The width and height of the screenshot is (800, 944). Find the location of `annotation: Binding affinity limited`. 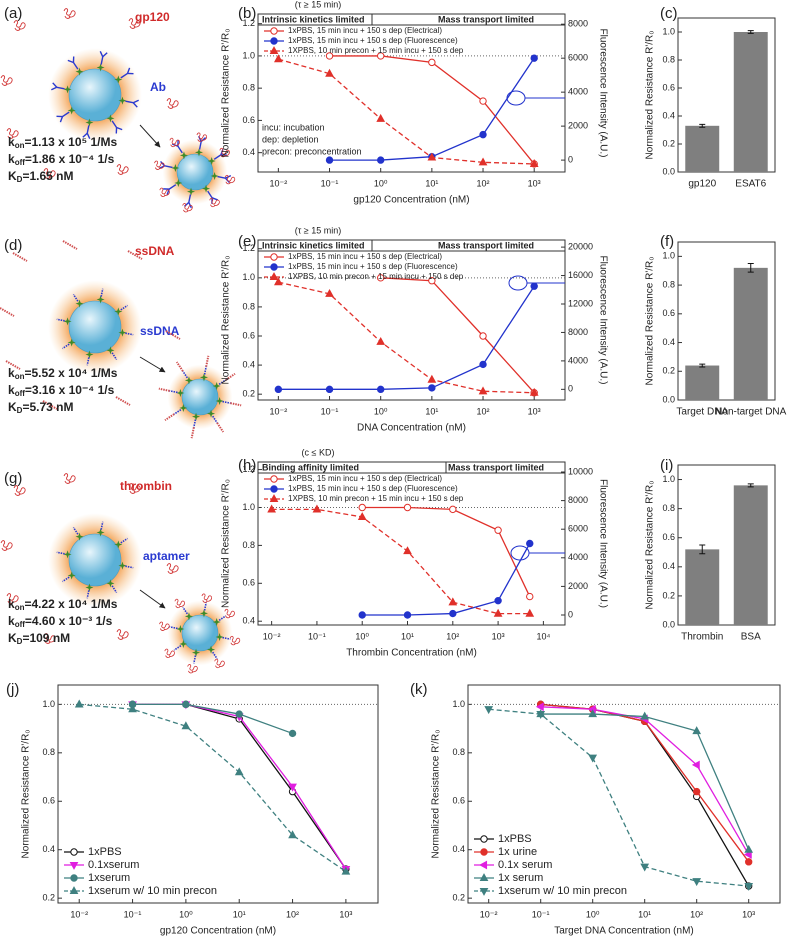

annotation: Binding affinity limited is located at coordinates (310, 467).